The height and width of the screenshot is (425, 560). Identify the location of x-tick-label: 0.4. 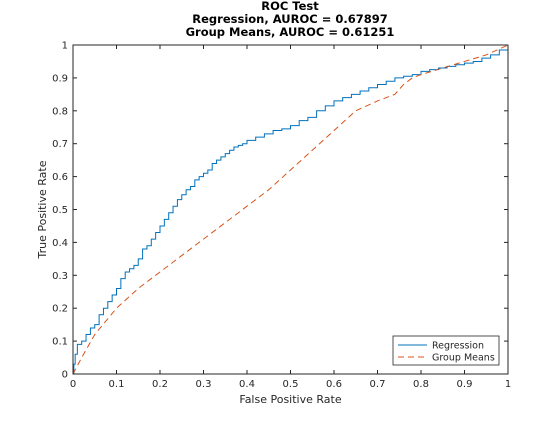
(247, 384).